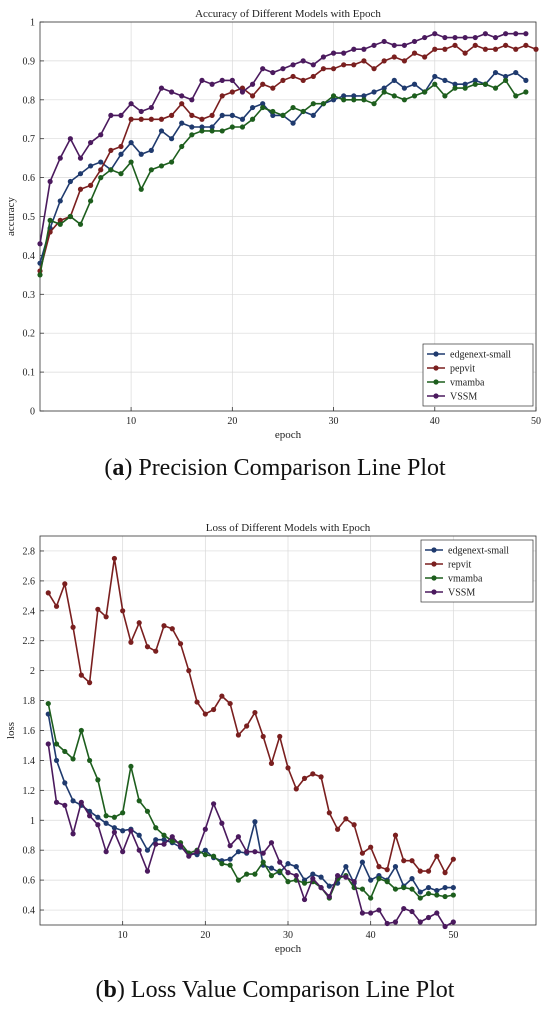 Image resolution: width=550 pixels, height=1018 pixels. Describe the element at coordinates (462, 369) in the screenshot. I see `legend-label: pepvit` at that location.